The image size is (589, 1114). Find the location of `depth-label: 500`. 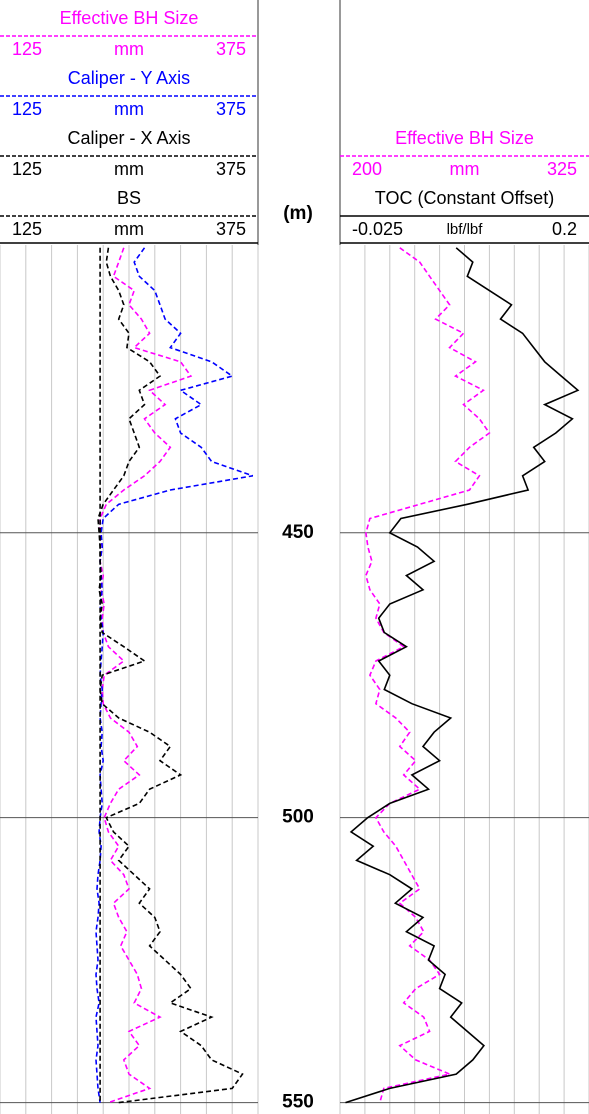

depth-label: 500 is located at coordinates (298, 817).